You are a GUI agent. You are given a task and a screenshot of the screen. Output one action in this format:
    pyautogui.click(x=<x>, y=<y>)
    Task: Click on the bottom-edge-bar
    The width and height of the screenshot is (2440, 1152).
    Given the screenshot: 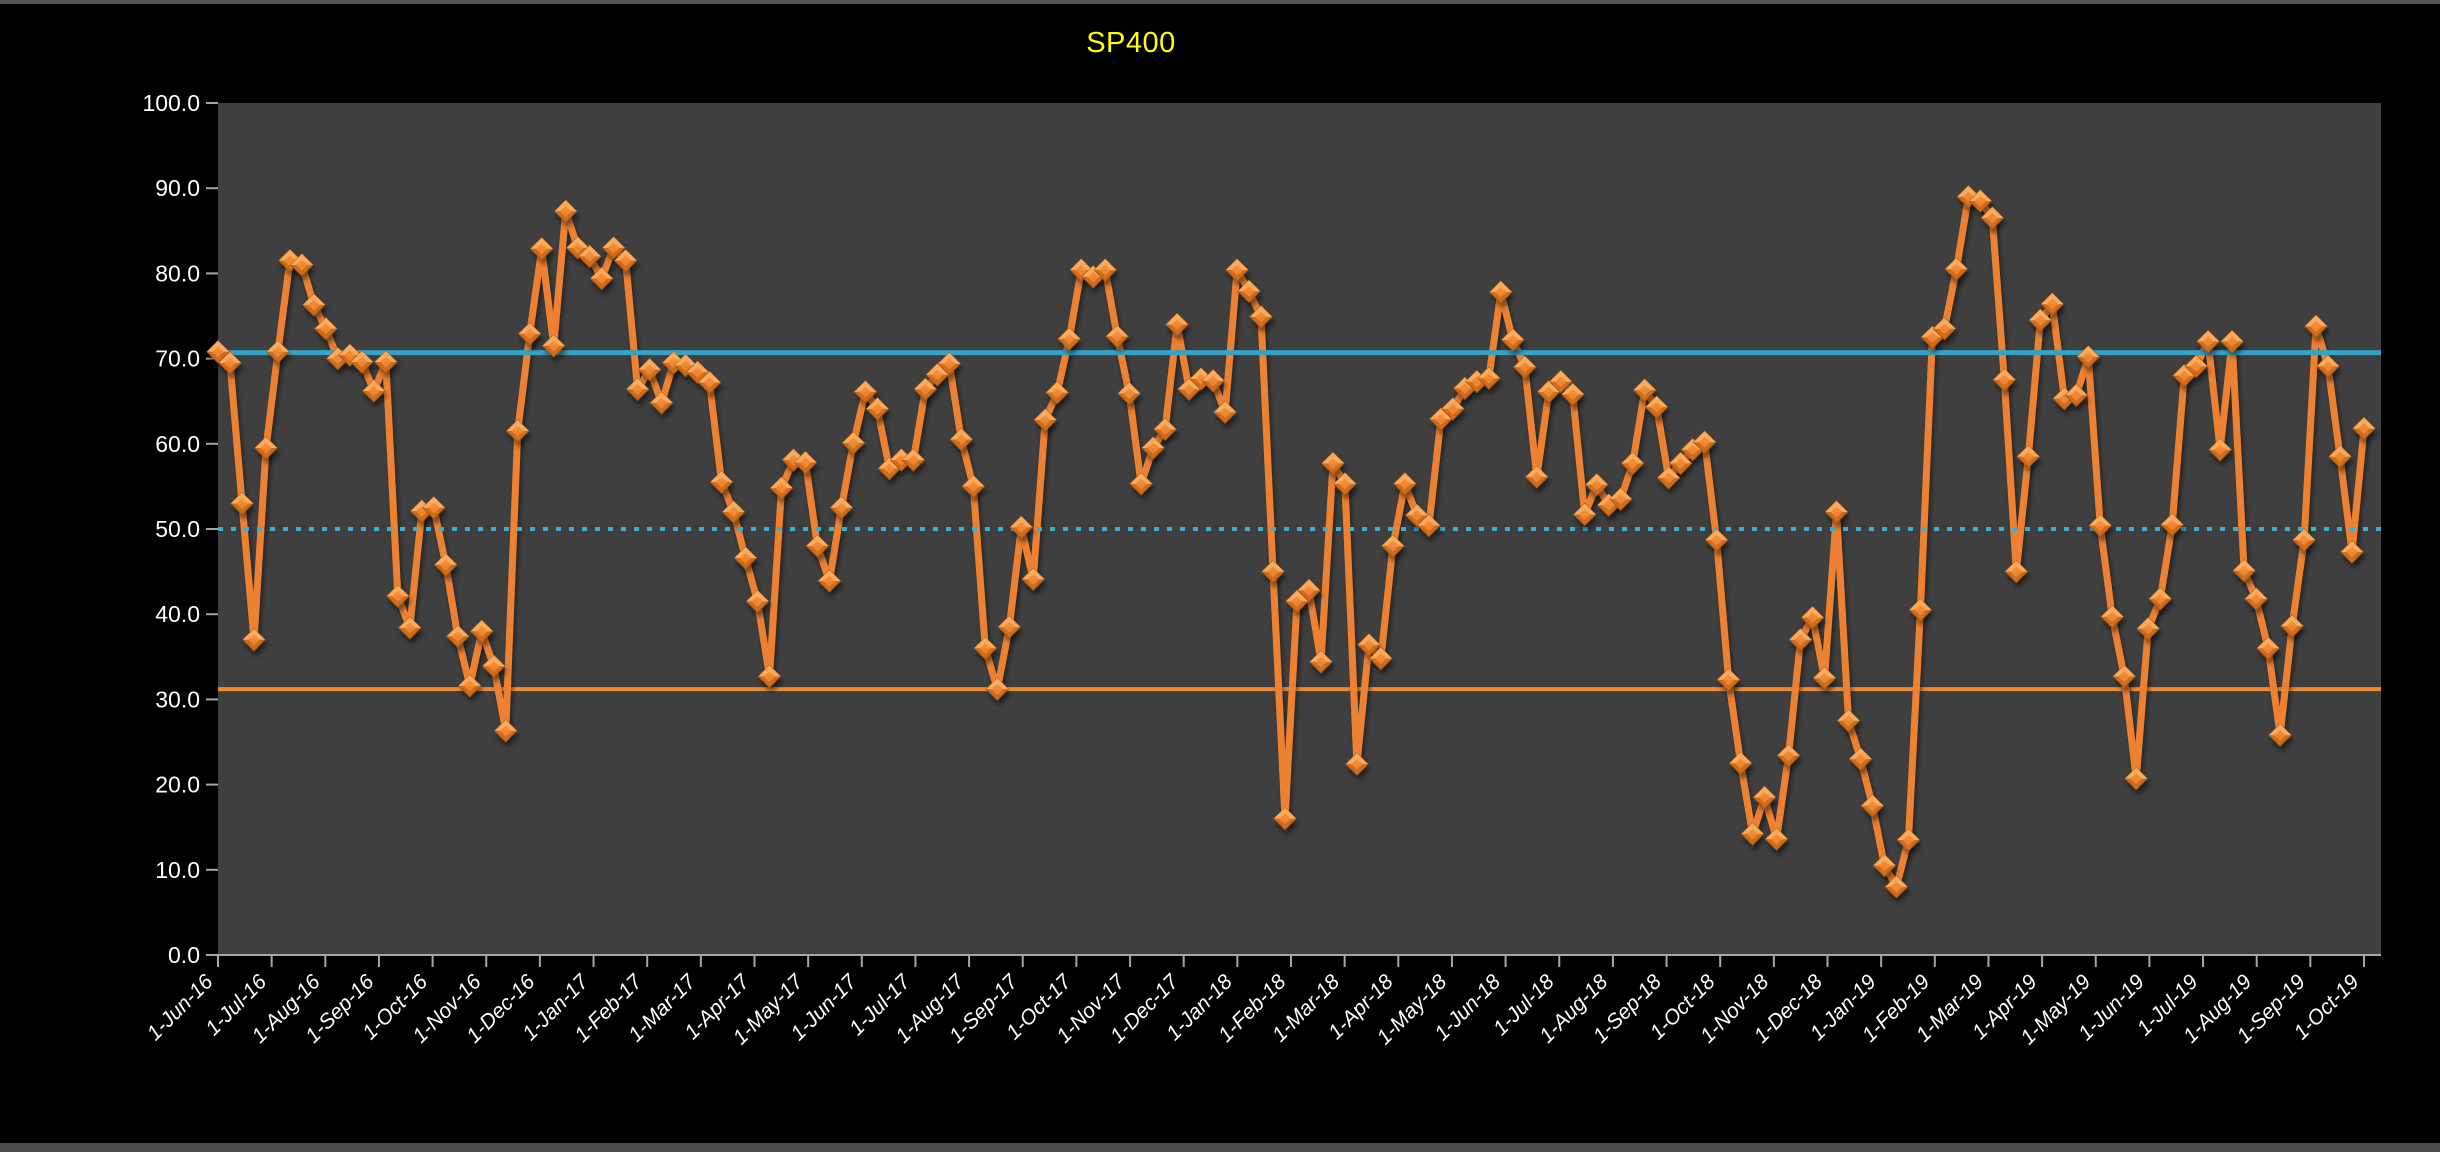 What is the action you would take?
    pyautogui.click(x=1220, y=1147)
    